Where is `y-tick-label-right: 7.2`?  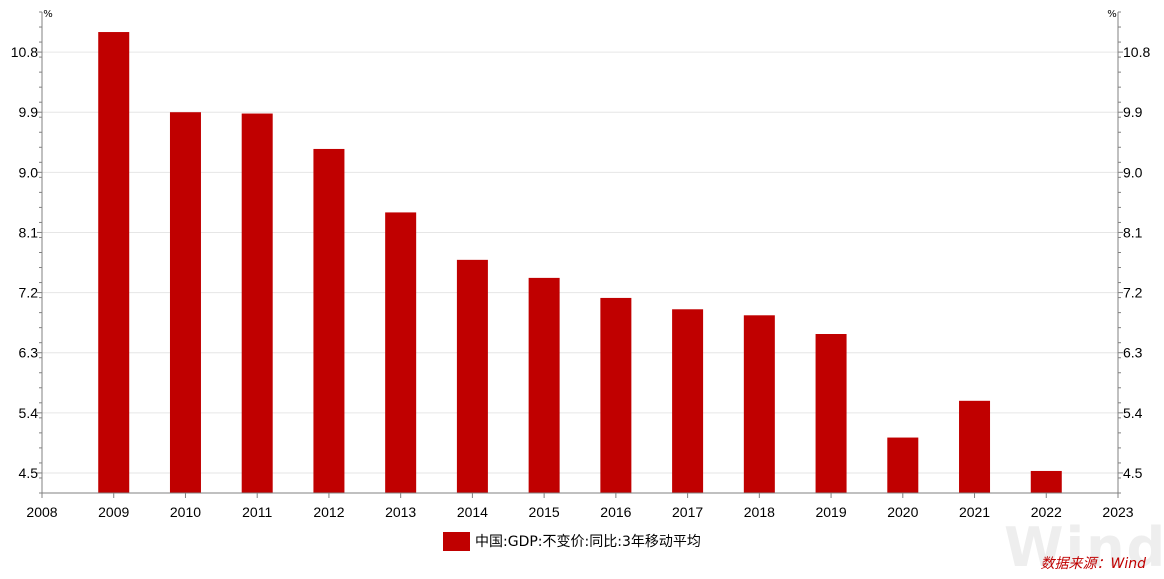 y-tick-label-right: 7.2 is located at coordinates (1133, 293).